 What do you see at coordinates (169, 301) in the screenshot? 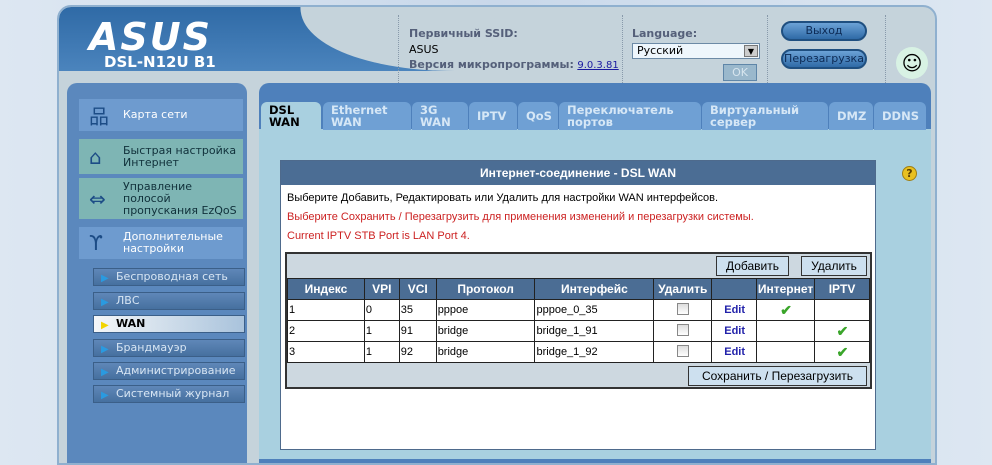
I see `sidebar-sub-lan: ▶ ЛВС` at bounding box center [169, 301].